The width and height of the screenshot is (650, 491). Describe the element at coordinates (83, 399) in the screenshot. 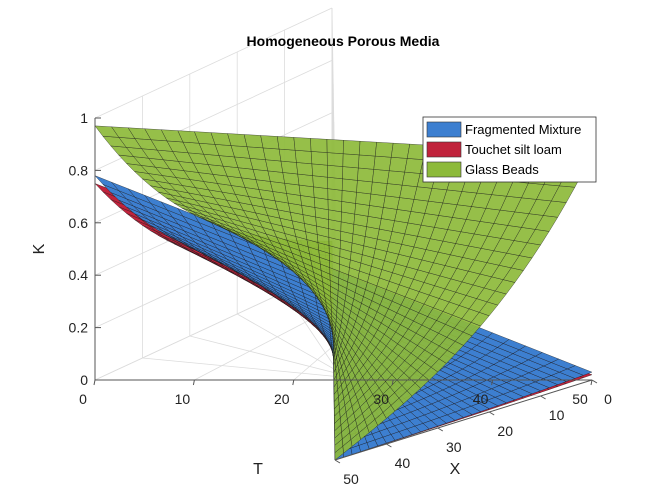

I see `t-tick-label: 0` at that location.